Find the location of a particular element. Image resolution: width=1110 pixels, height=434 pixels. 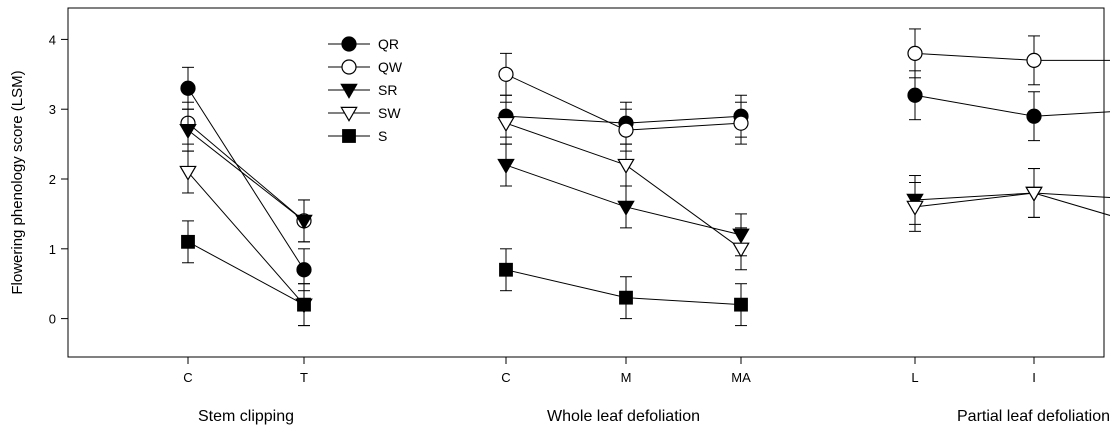

y-tick-label: 4 is located at coordinates (52, 39).